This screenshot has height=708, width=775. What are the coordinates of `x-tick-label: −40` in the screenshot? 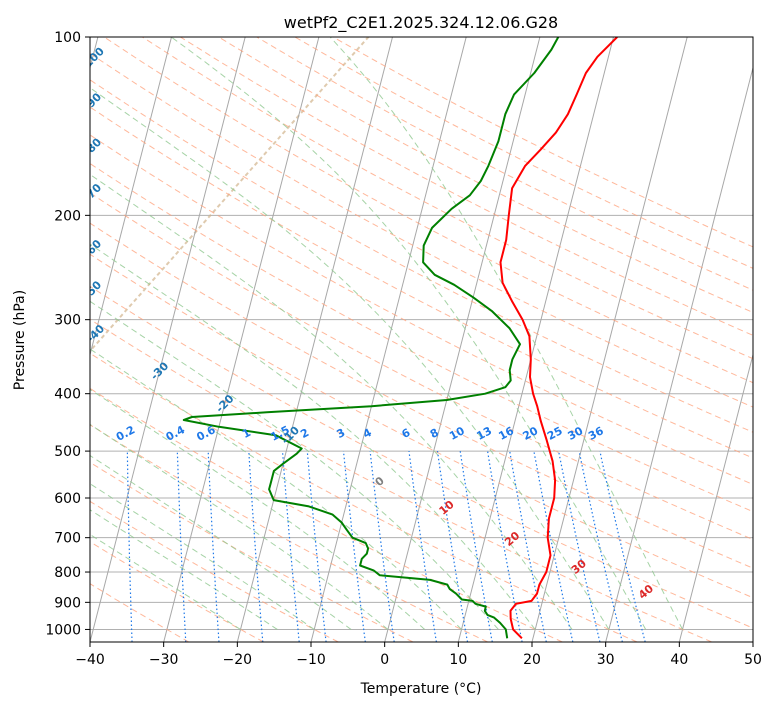 It's located at (90, 660).